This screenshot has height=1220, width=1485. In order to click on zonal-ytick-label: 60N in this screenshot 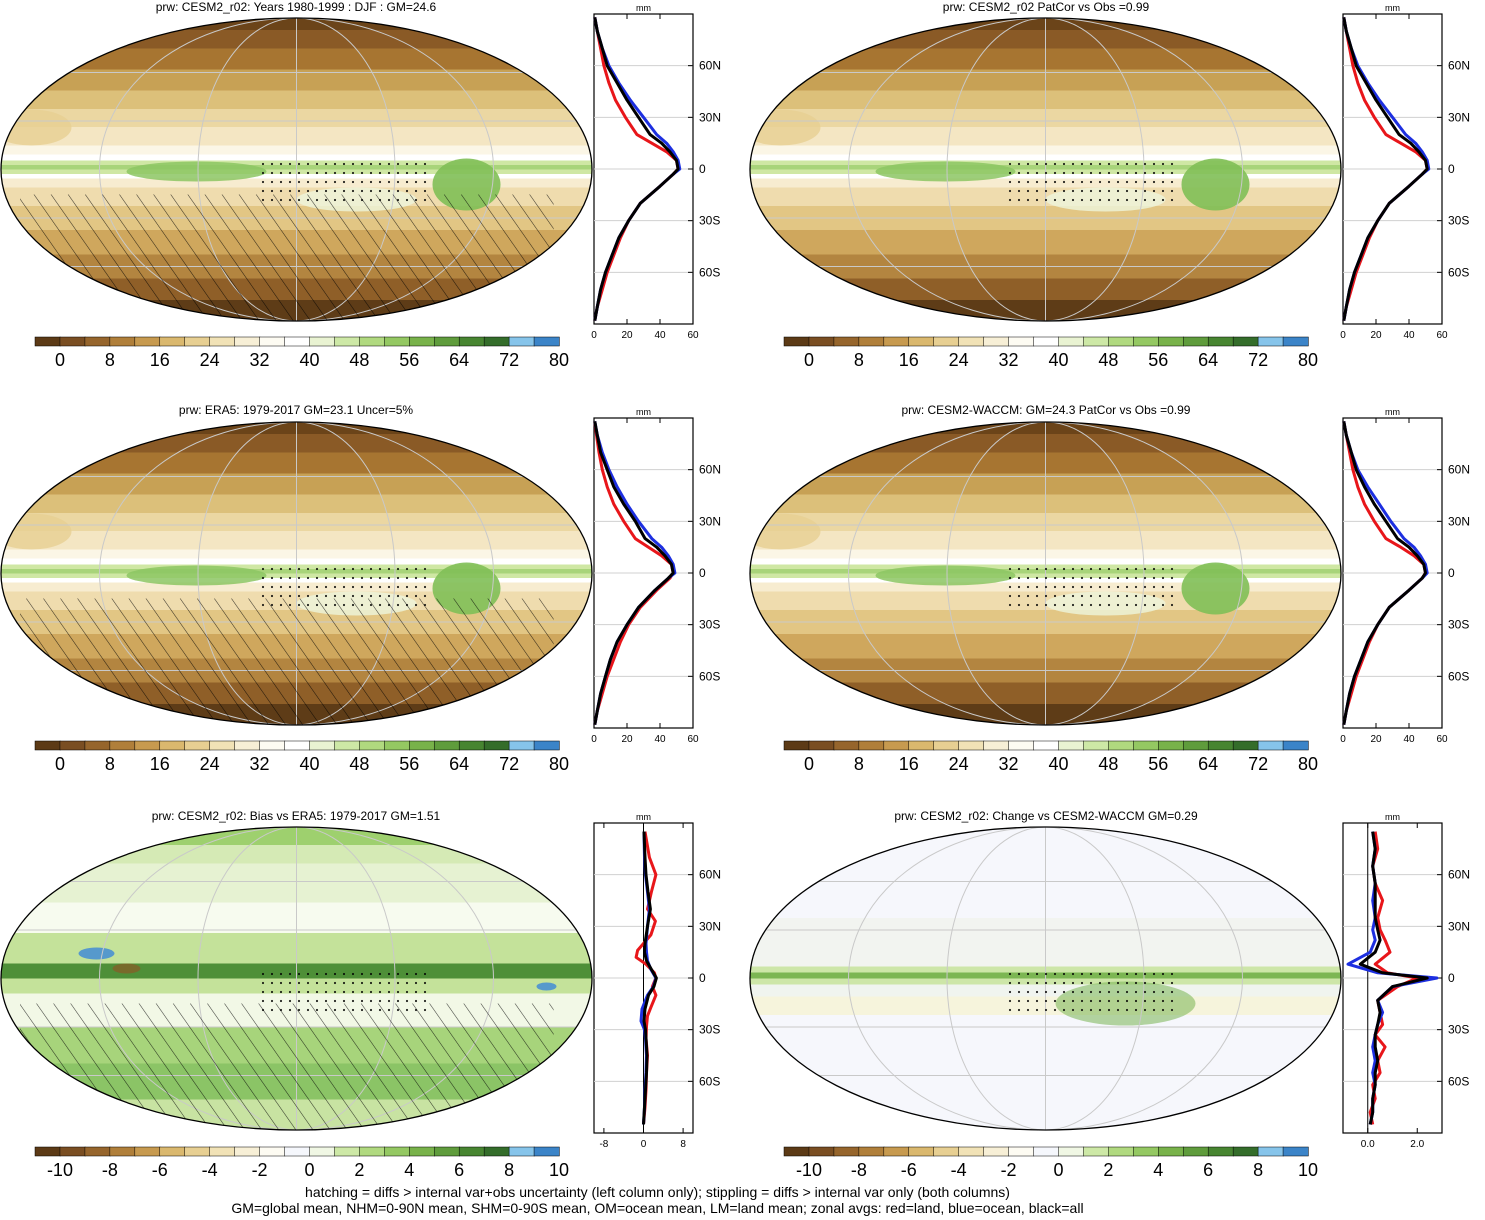, I will do `click(710, 875)`.